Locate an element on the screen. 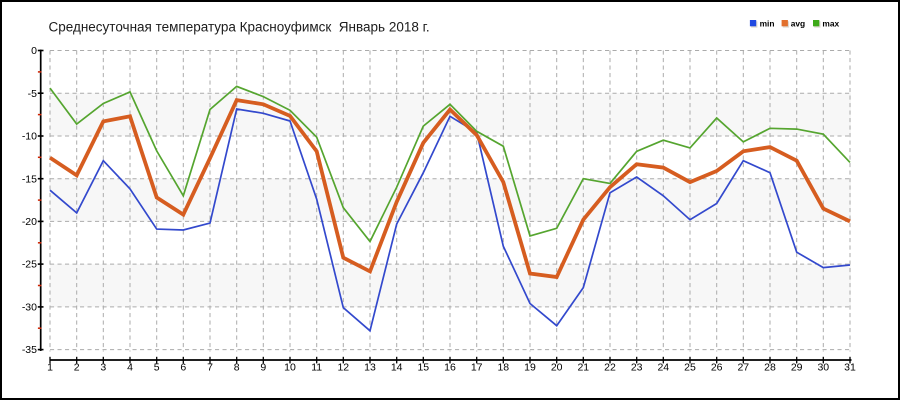 The height and width of the screenshot is (405, 900). svg-text: 7 is located at coordinates (210, 368).